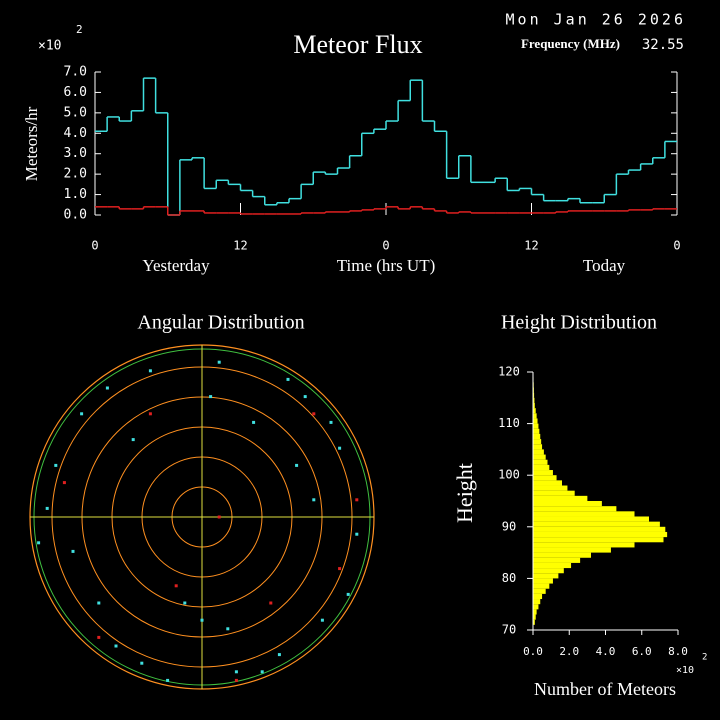 The height and width of the screenshot is (720, 720). I want to click on flux-title: Meteor Flux, so click(357, 44).